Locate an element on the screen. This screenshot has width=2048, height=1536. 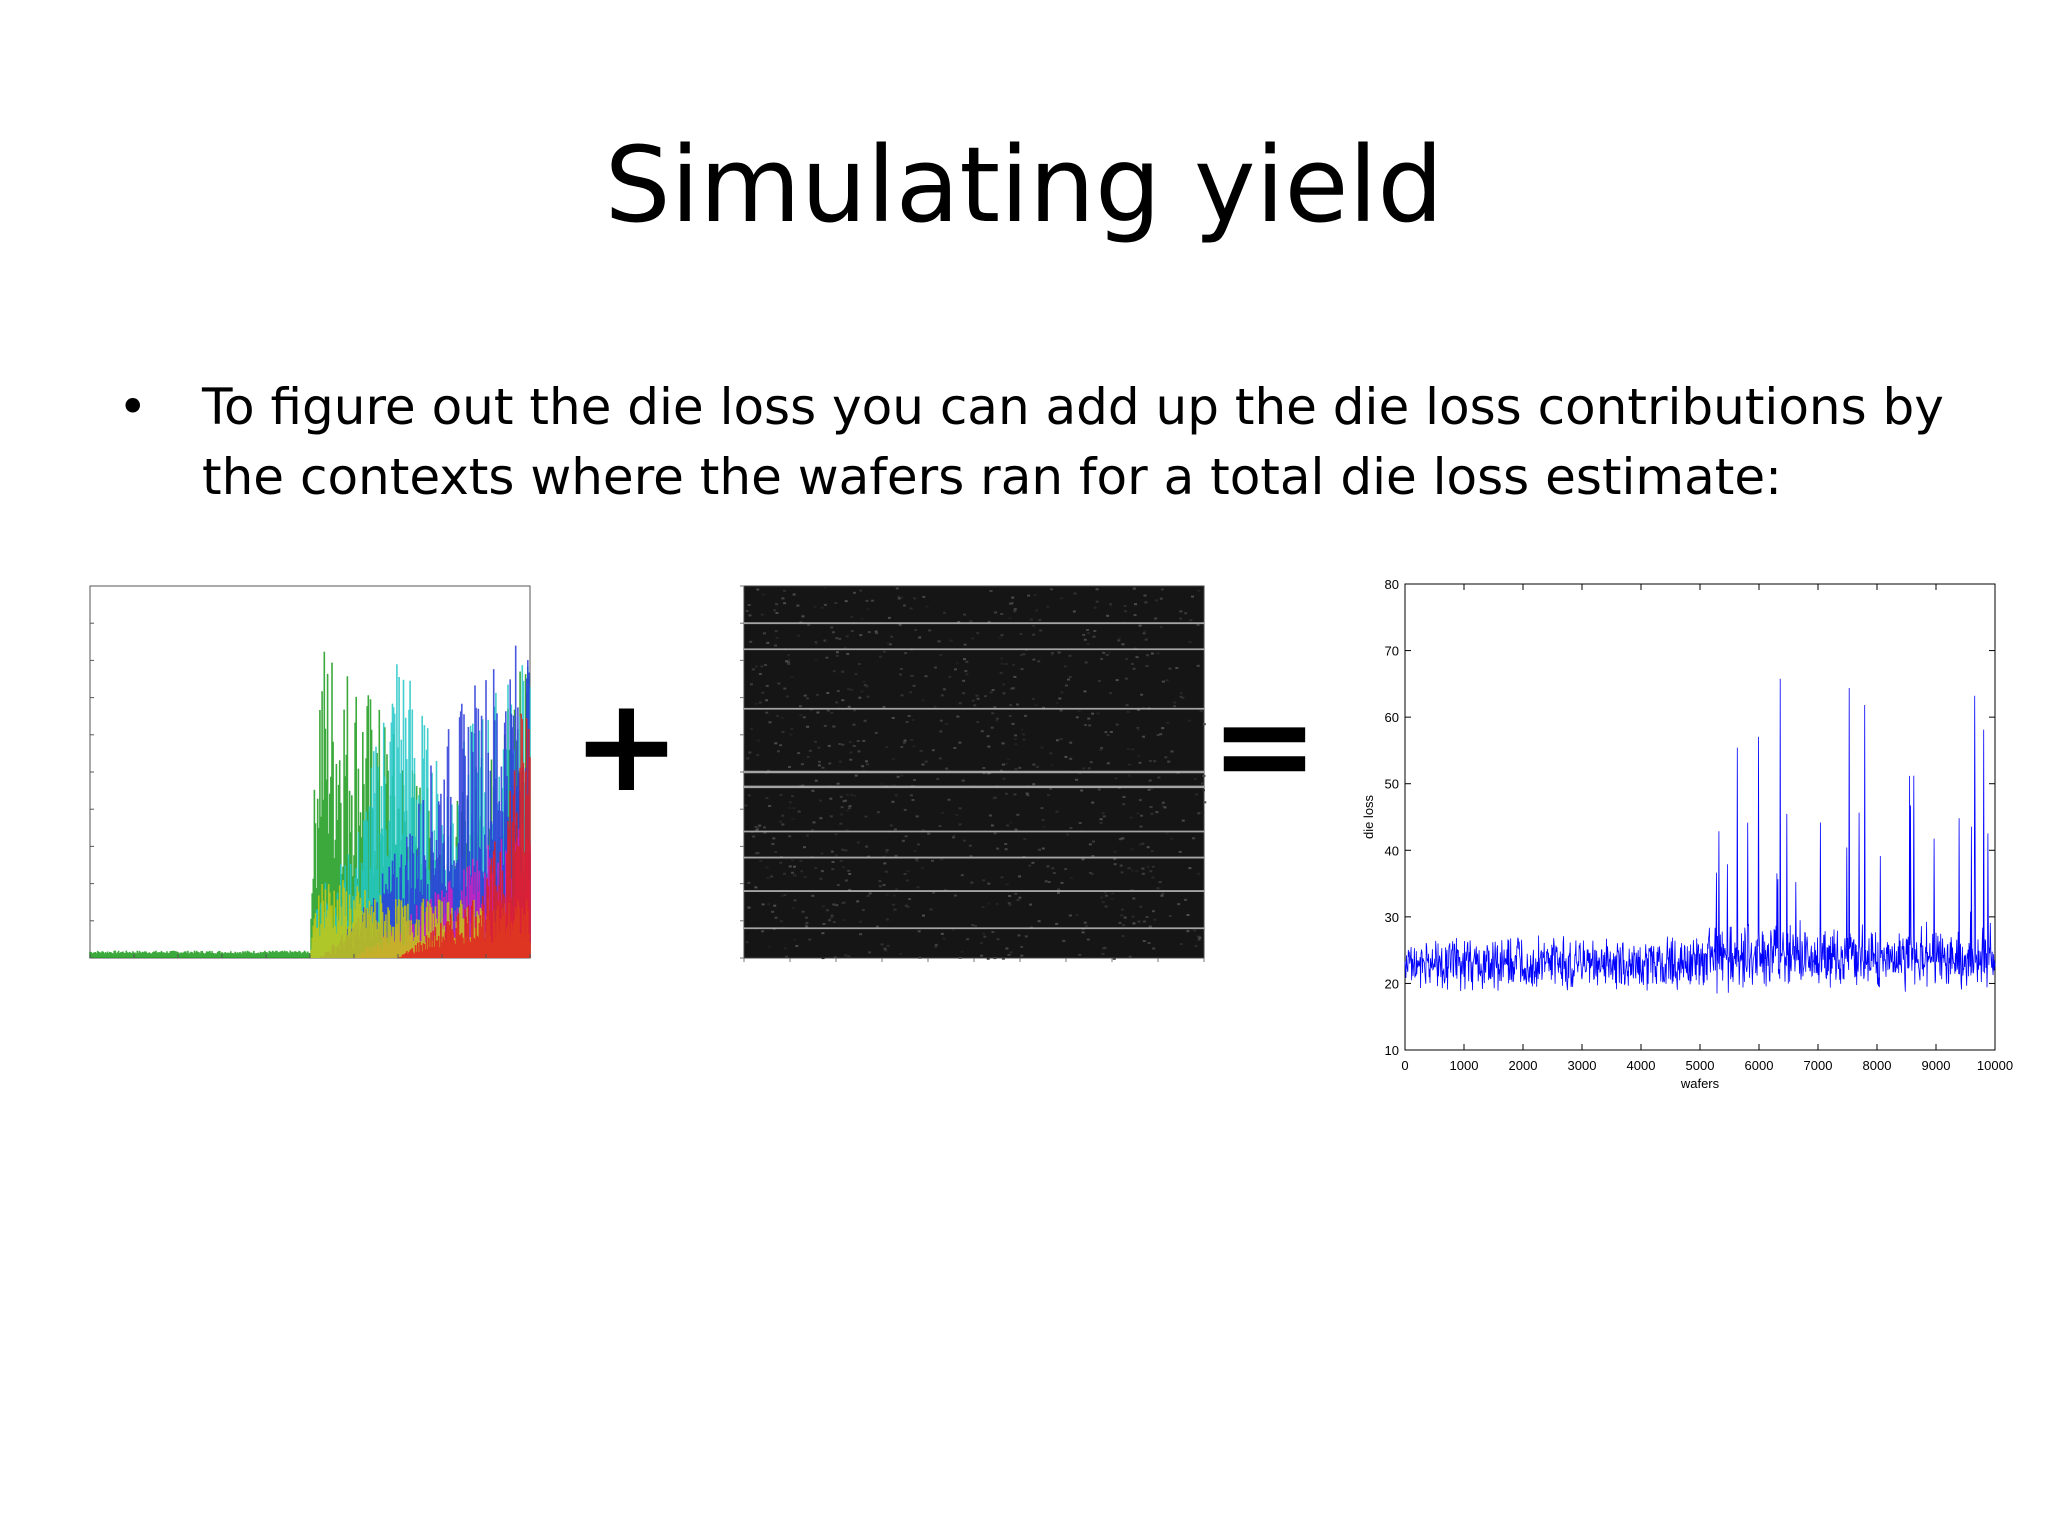
y-tick-label: 70 is located at coordinates (1392, 651).